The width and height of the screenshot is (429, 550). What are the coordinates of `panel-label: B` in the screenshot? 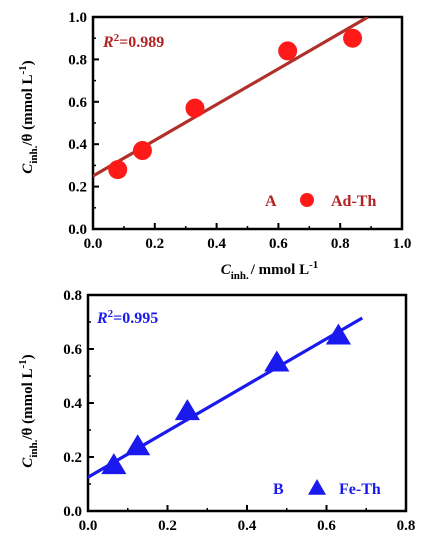 It's located at (278, 489).